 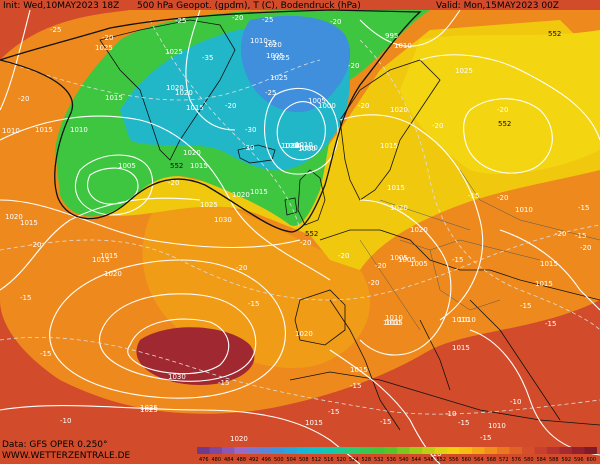 What do you see at coordinates (479, 460) in the screenshot?
I see `legend-tick-label: 564` at bounding box center [479, 460].